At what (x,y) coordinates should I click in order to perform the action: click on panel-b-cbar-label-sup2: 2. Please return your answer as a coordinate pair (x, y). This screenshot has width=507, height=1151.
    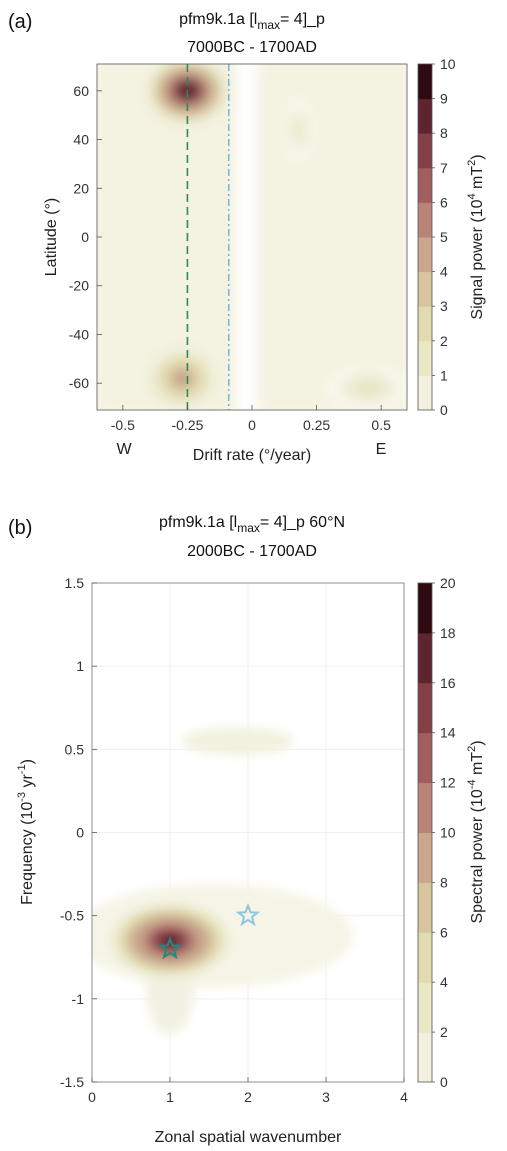
    Looking at the image, I should click on (472, 749).